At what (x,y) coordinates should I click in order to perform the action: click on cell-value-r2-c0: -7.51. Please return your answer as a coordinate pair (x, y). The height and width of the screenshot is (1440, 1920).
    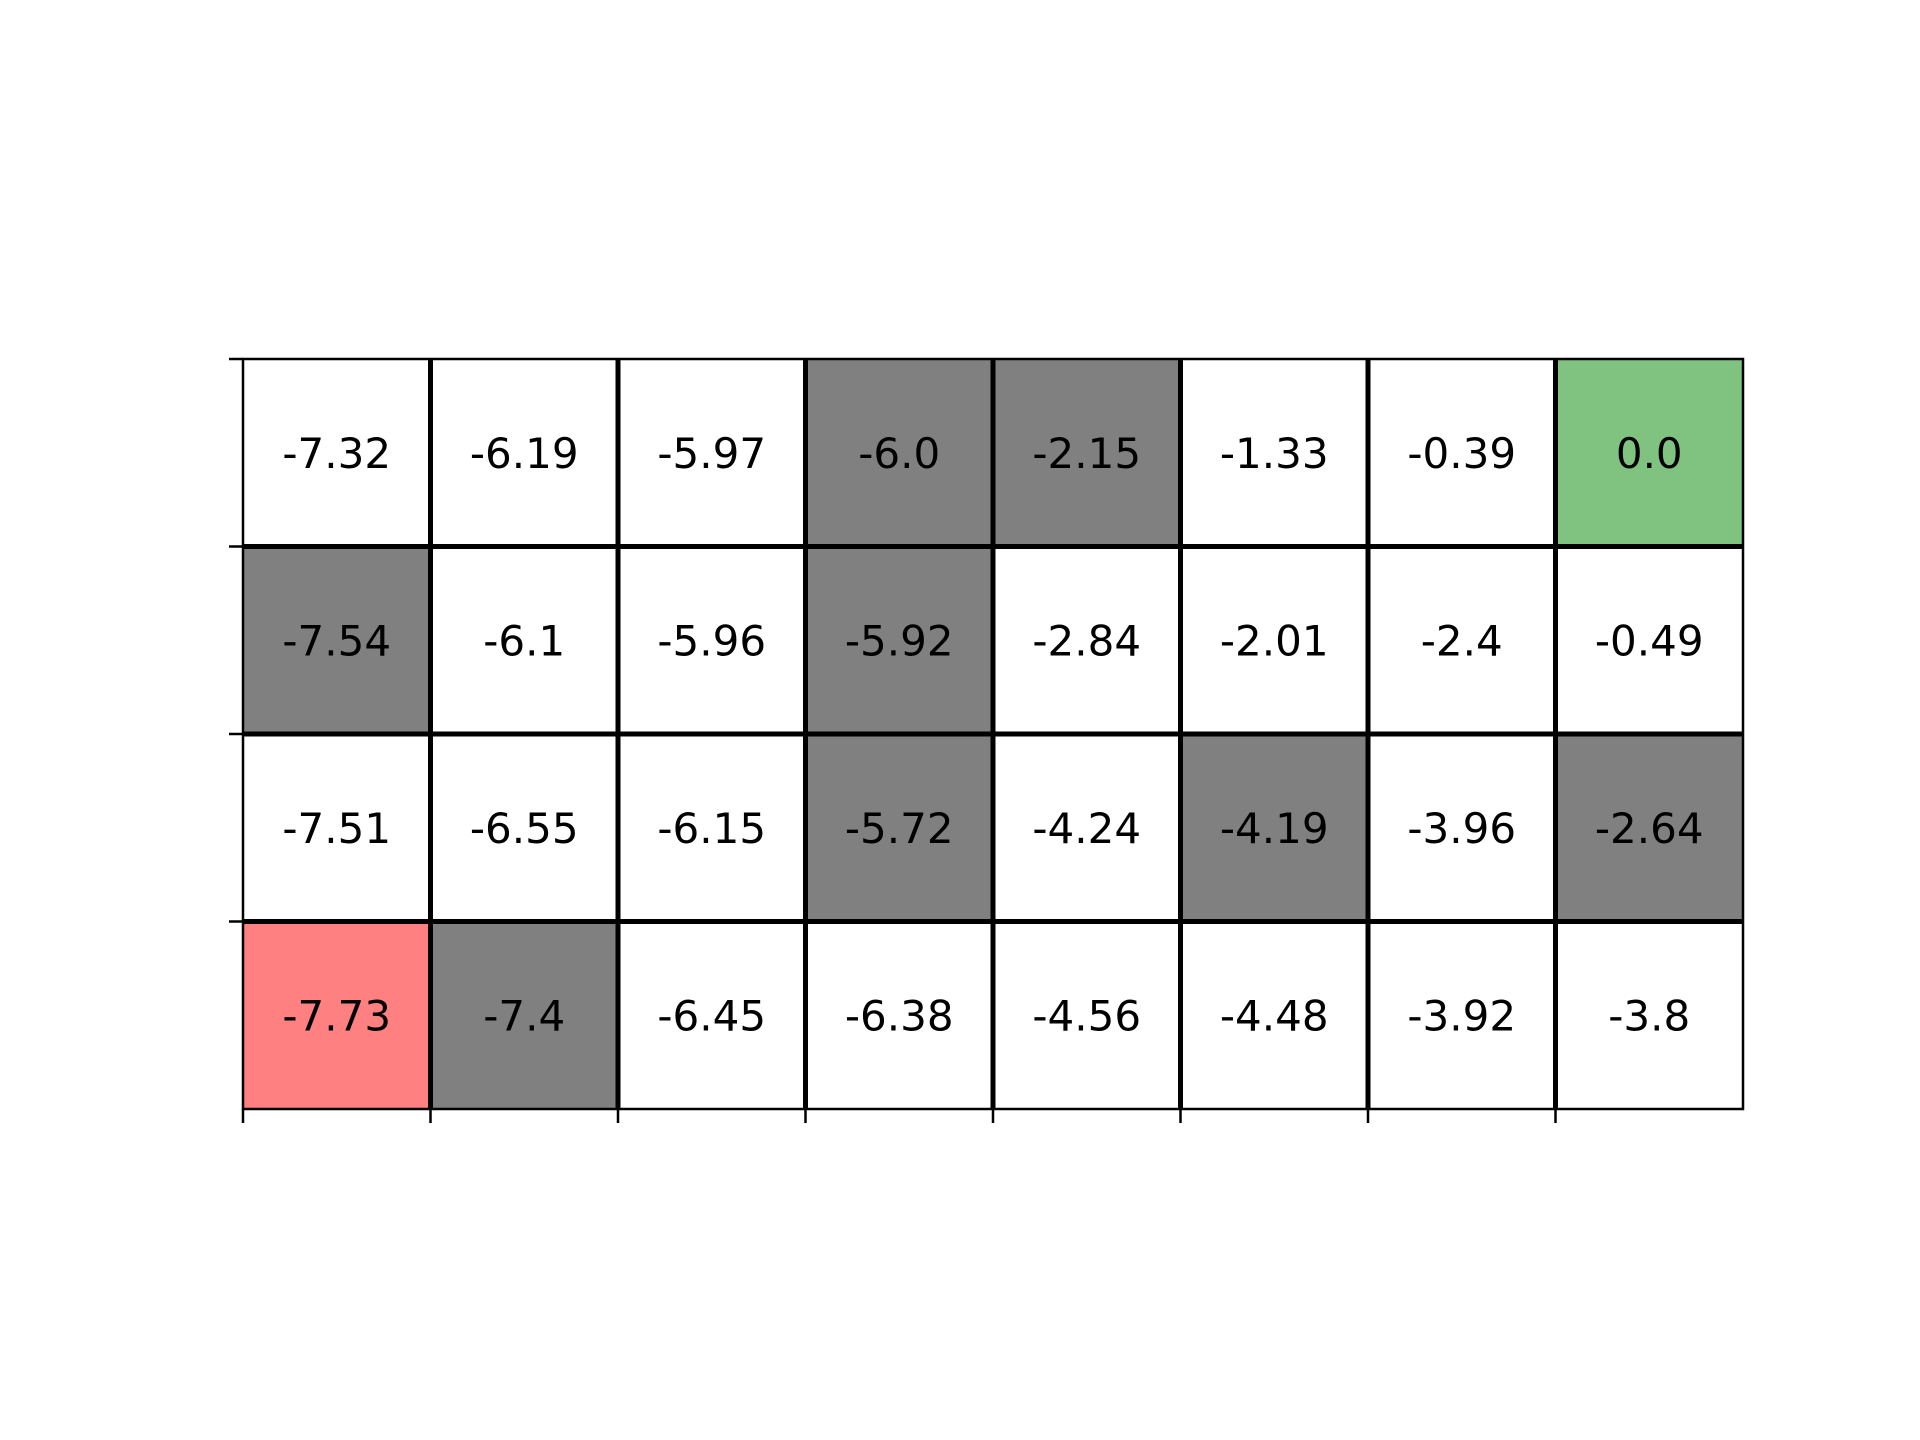
    Looking at the image, I should click on (336, 828).